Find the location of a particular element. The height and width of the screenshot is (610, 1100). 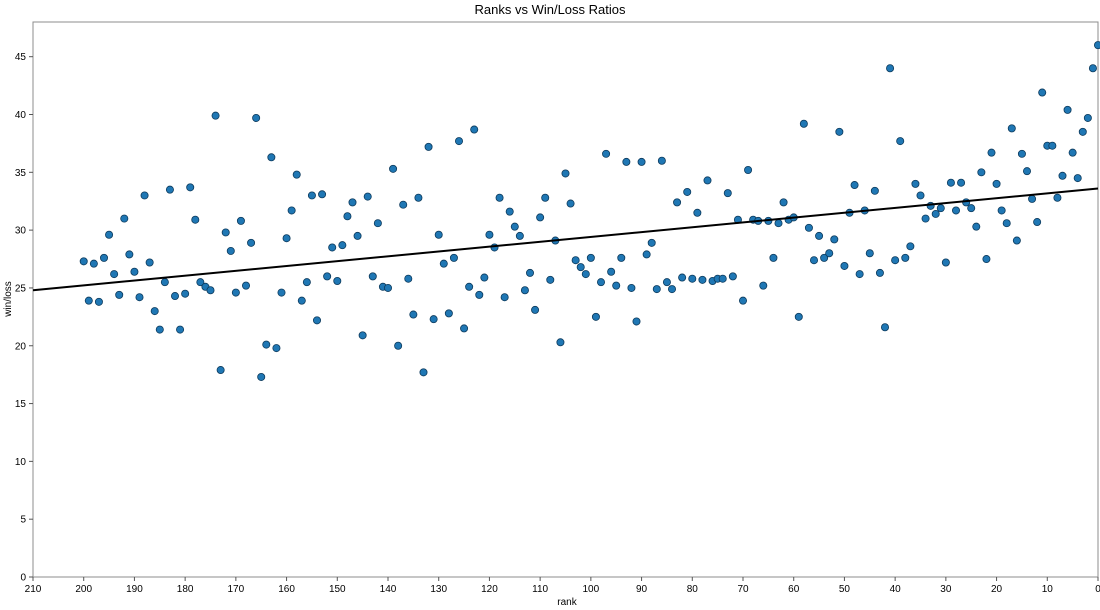

x-tick-label: 50 is located at coordinates (845, 589).